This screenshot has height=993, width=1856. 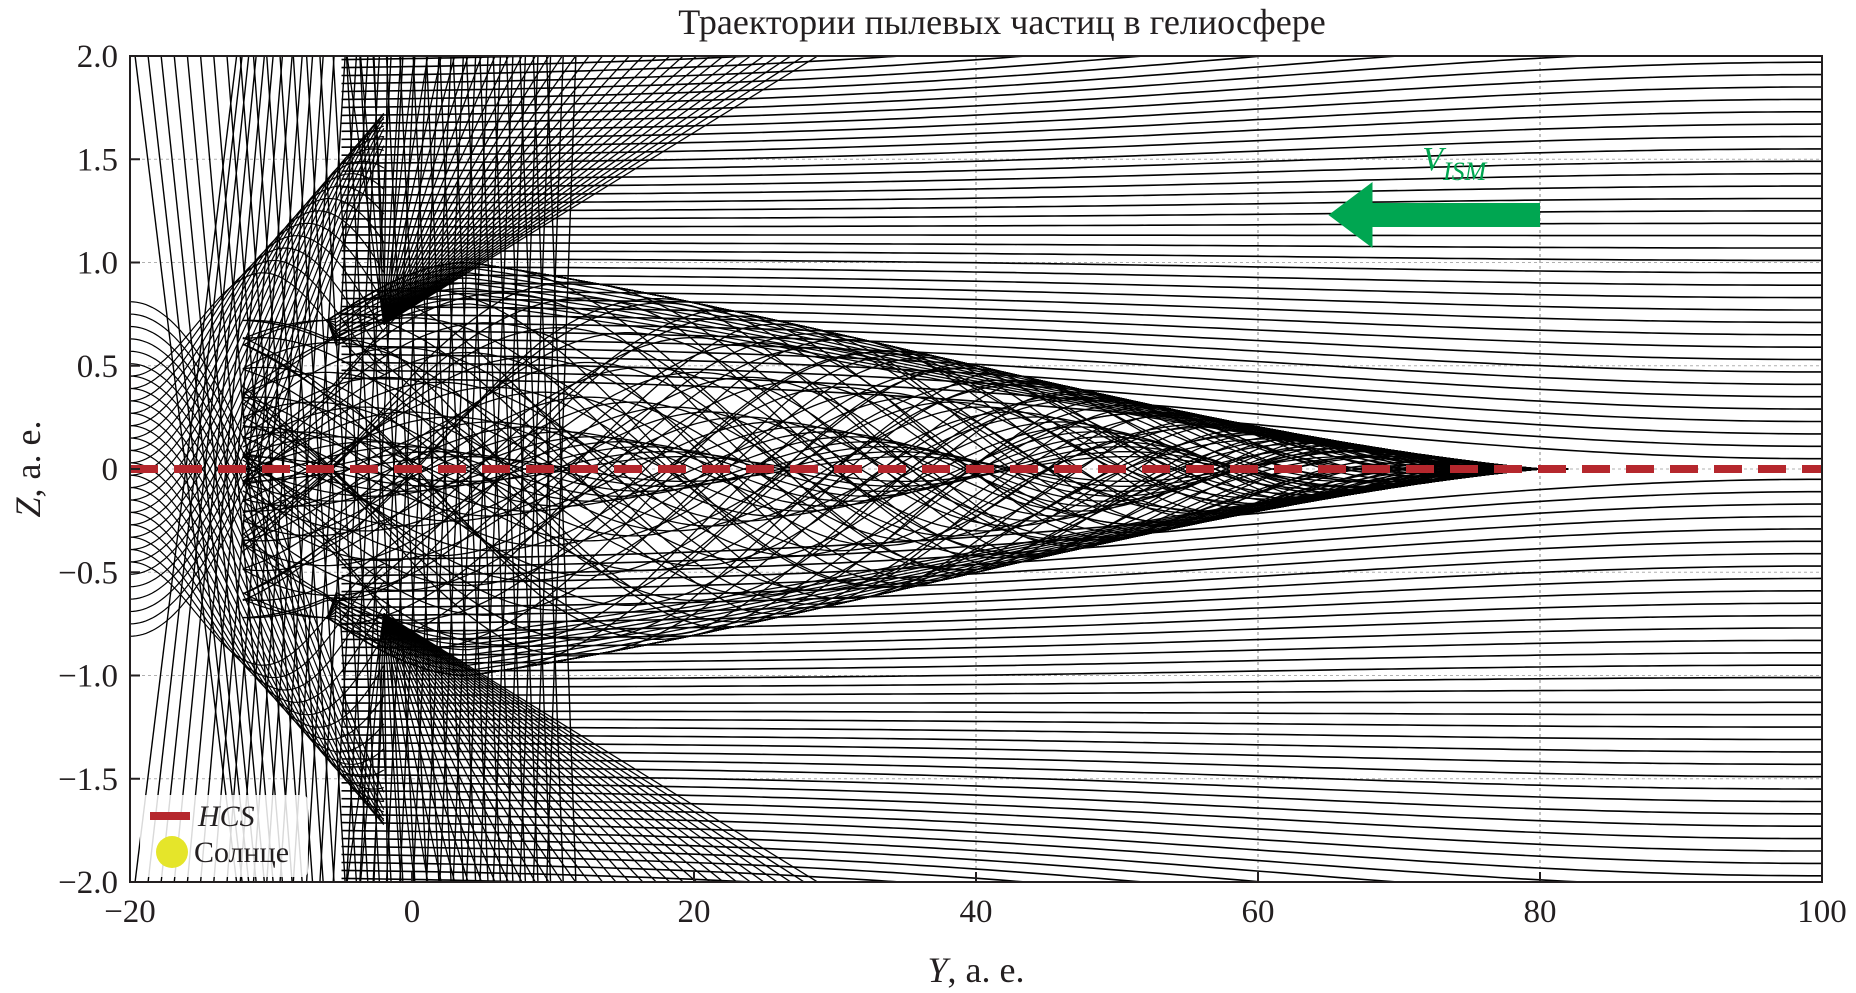 I want to click on y-axis-title: Z, а. е., so click(x=28, y=469).